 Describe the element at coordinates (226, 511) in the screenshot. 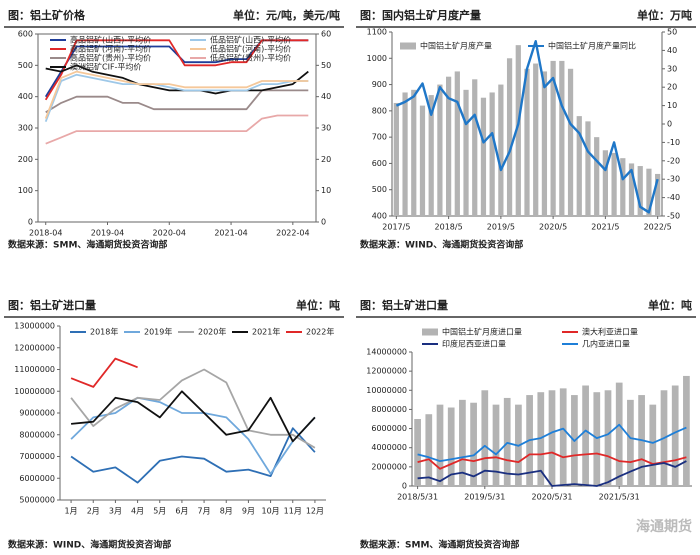

I see `x-tick-label: 8月` at that location.